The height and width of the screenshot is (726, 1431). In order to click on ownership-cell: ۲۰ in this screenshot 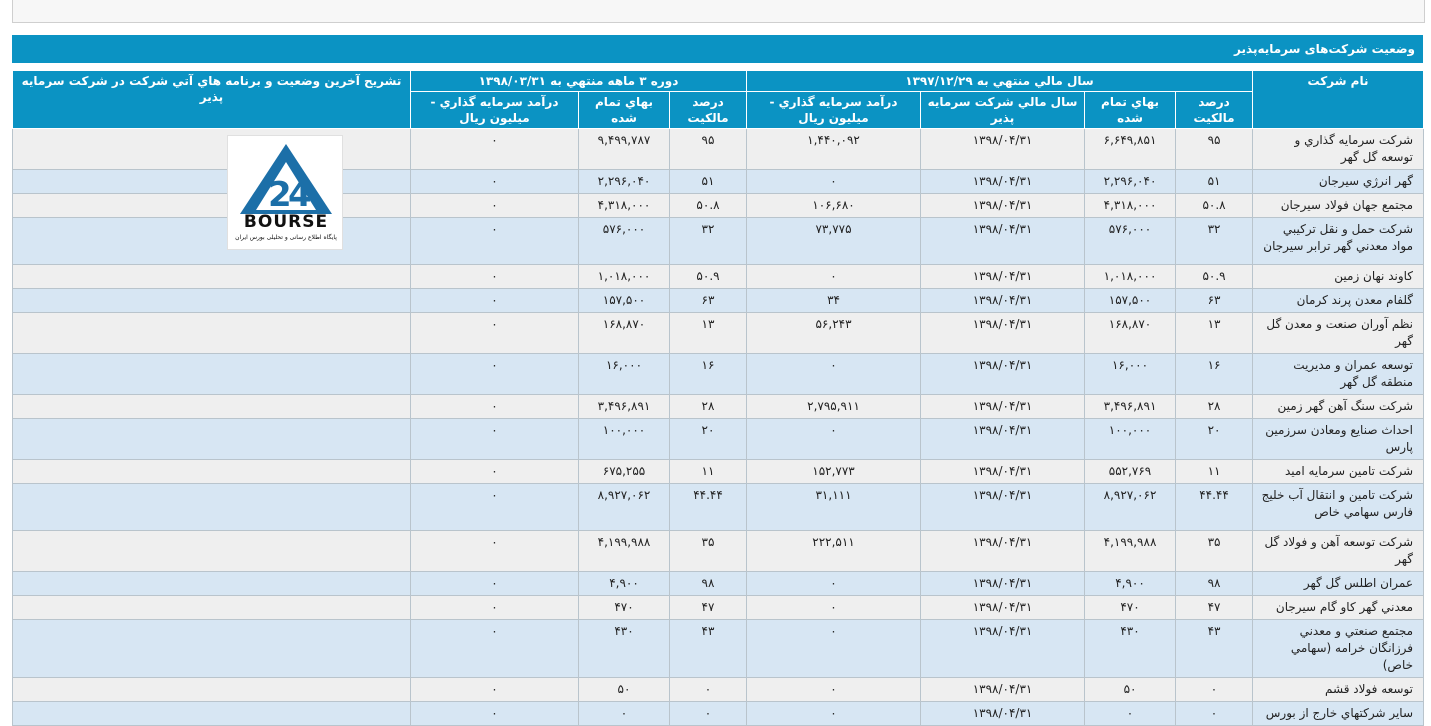, I will do `click(1214, 439)`.